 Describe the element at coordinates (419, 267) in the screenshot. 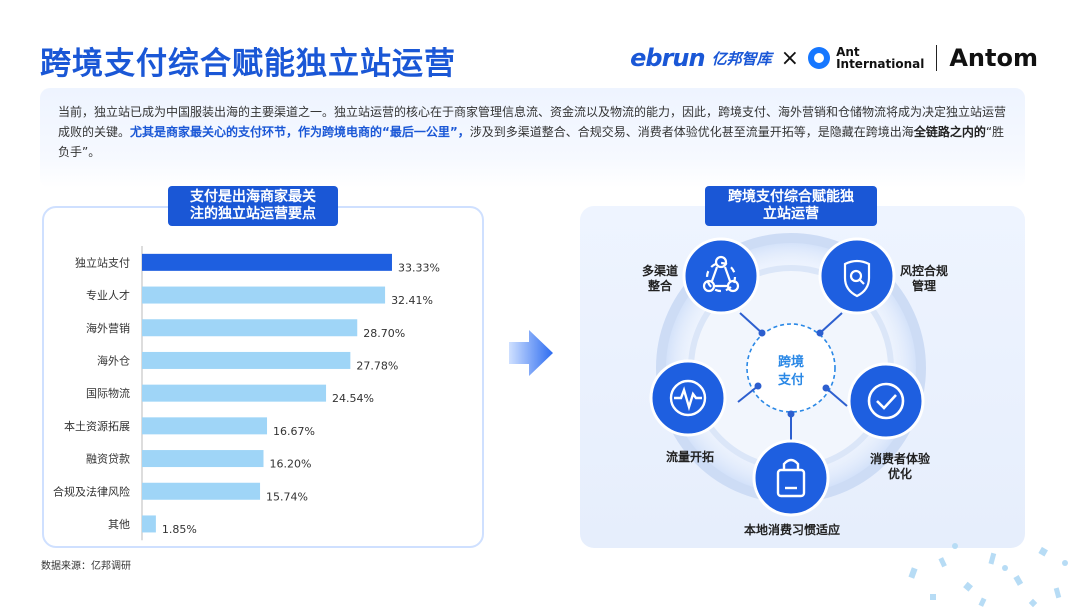

I see `value-label: 33.33%` at that location.